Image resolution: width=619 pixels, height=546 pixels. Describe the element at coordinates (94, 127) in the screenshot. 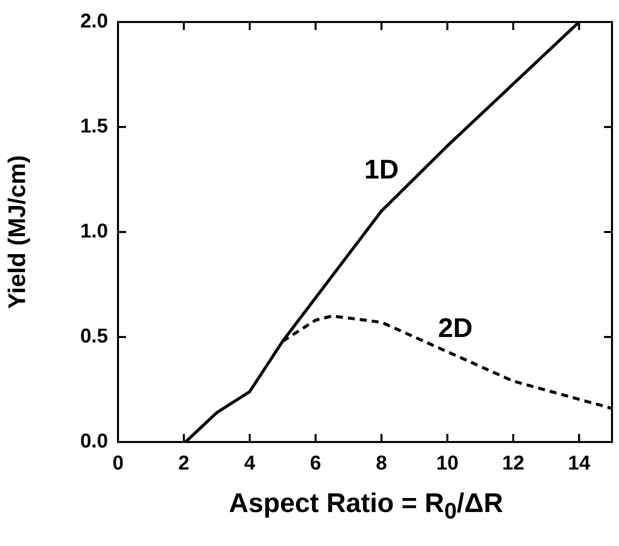

I see `y-tick-label: 1.5` at that location.